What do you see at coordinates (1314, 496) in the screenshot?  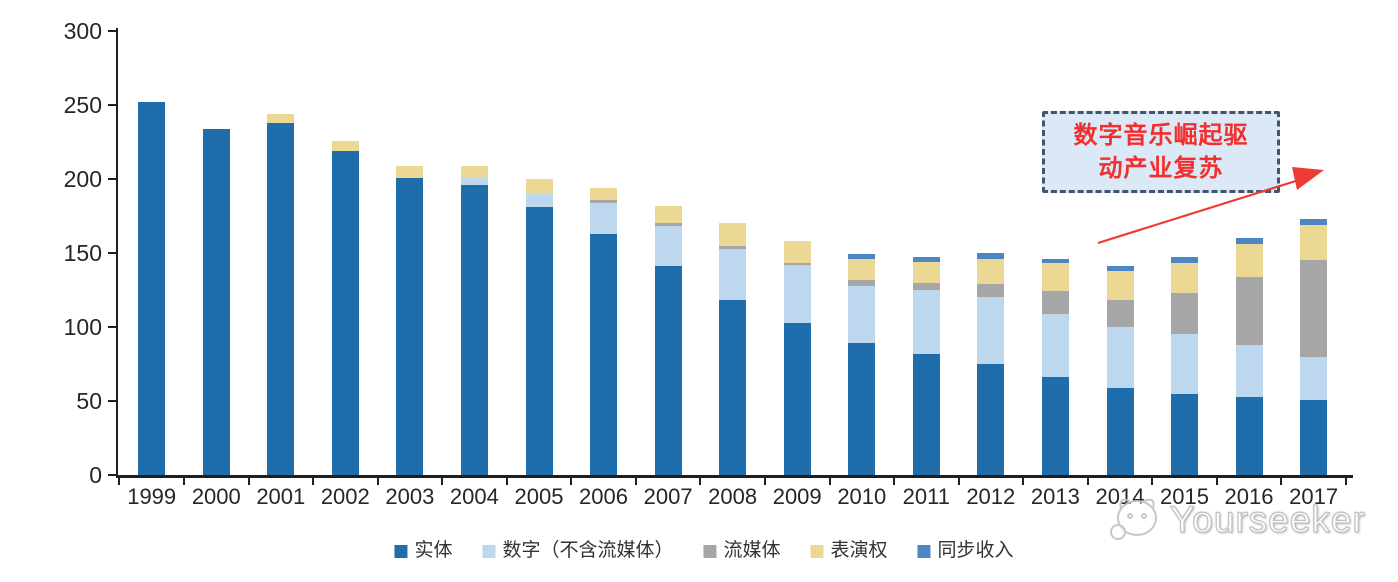 I see `x-axis-tick-label: 2017` at bounding box center [1314, 496].